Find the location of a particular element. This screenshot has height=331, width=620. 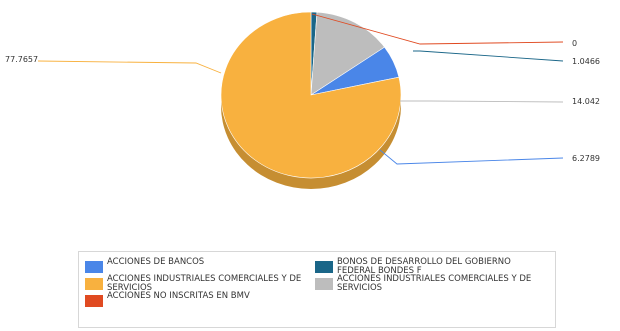

legend-label: ACCIONES DE BANCOS is located at coordinates (156, 262).